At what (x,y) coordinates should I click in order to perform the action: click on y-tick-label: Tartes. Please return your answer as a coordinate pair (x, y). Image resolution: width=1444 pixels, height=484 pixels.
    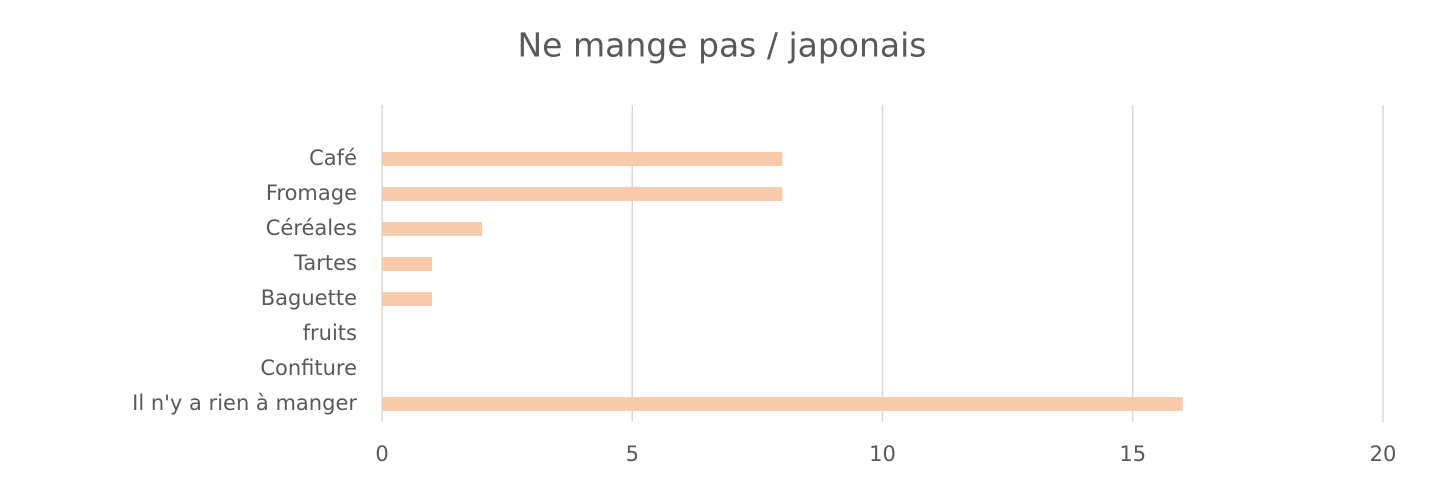
    Looking at the image, I should click on (325, 263).